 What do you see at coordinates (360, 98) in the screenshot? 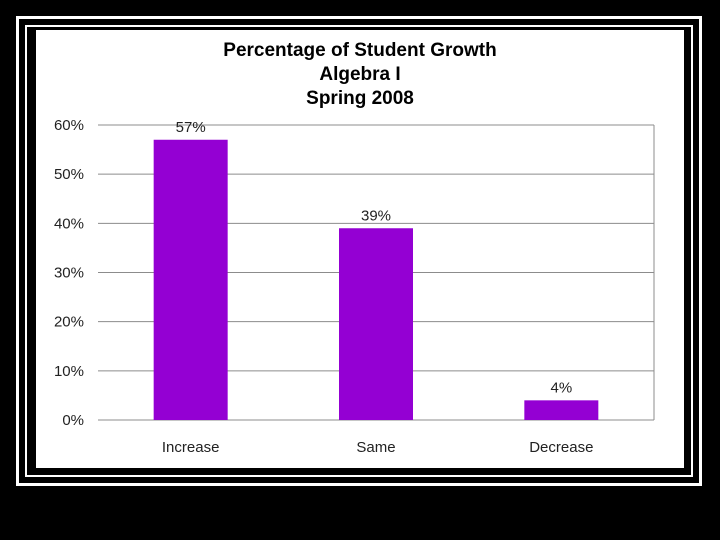
I see `chart-title-line-3: Spring 2008` at bounding box center [360, 98].